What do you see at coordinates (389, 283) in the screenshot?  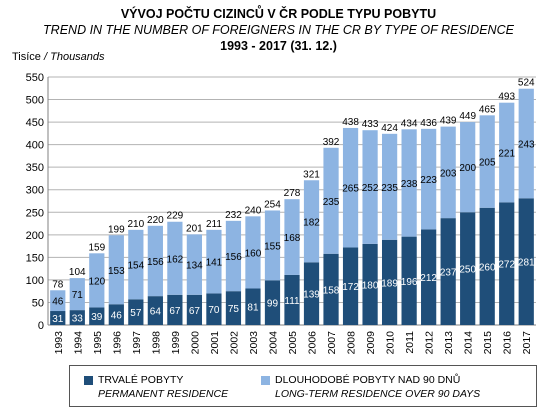 I see `data-label-permanent: 189` at bounding box center [389, 283].